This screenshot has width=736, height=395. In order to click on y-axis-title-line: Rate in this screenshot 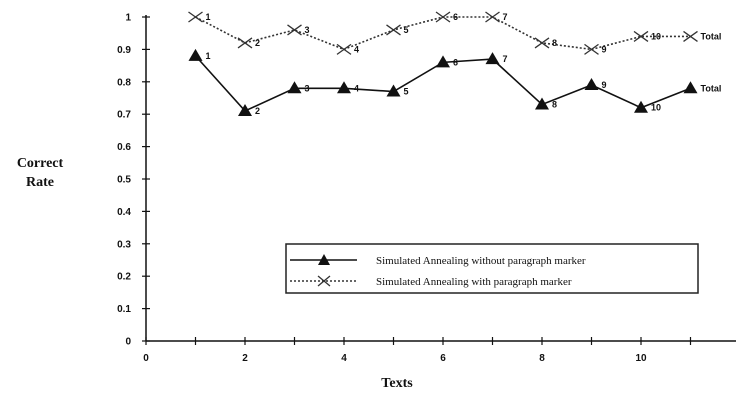, I will do `click(40, 182)`.